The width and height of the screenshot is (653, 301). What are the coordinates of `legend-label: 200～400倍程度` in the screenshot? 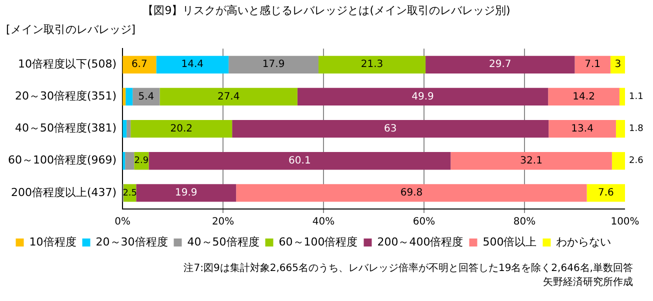 It's located at (420, 241).